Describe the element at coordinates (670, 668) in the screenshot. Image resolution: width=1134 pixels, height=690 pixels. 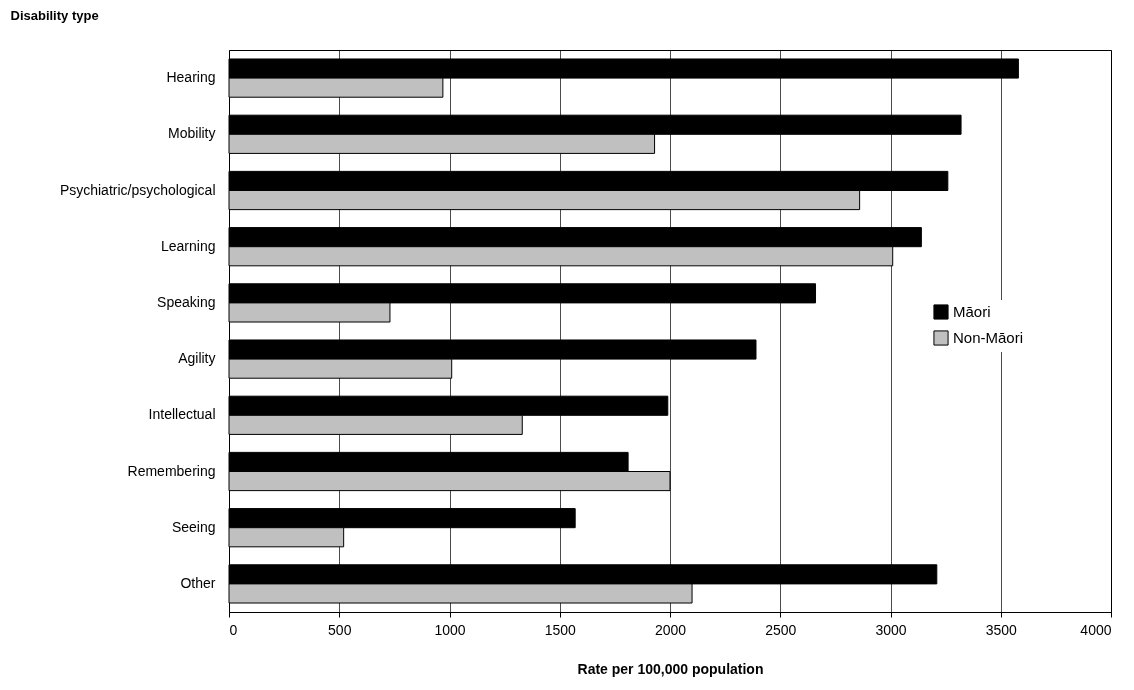
I see `x-axis-title: Rate per 100,000 population` at that location.